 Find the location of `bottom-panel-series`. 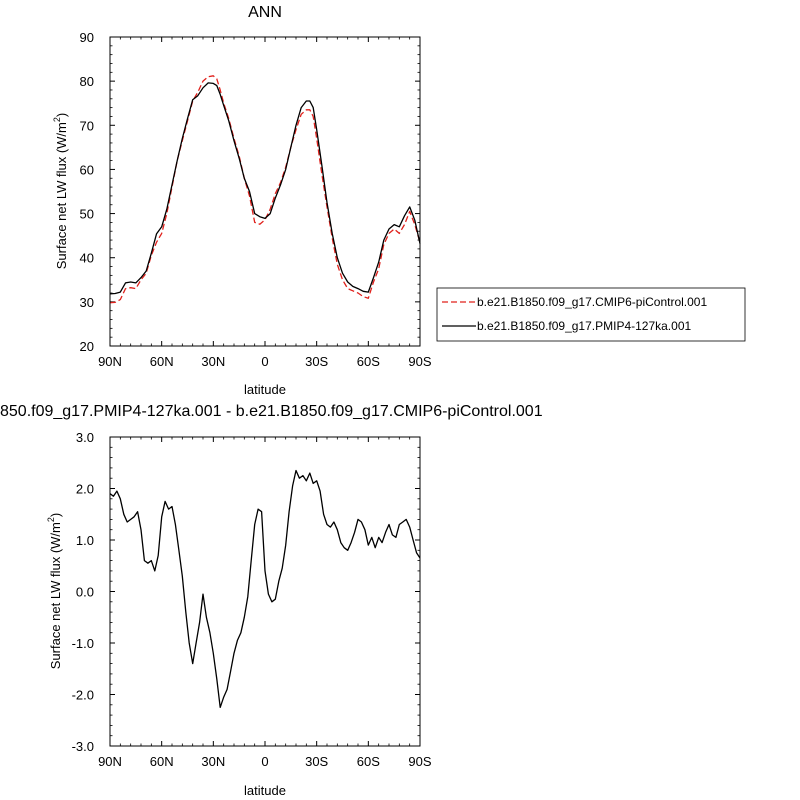

bottom-panel-series is located at coordinates (265, 589).